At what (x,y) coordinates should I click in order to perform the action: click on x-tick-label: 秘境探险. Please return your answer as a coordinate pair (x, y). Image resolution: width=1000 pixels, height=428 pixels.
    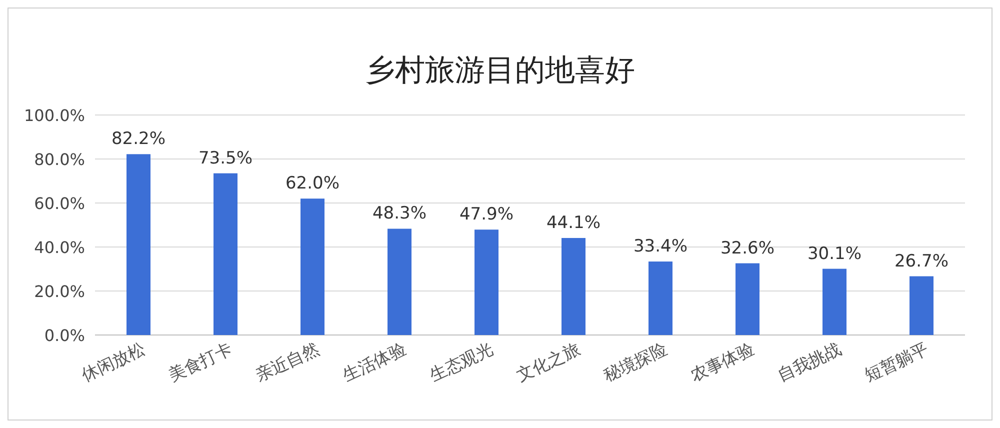
    Looking at the image, I should click on (635, 362).